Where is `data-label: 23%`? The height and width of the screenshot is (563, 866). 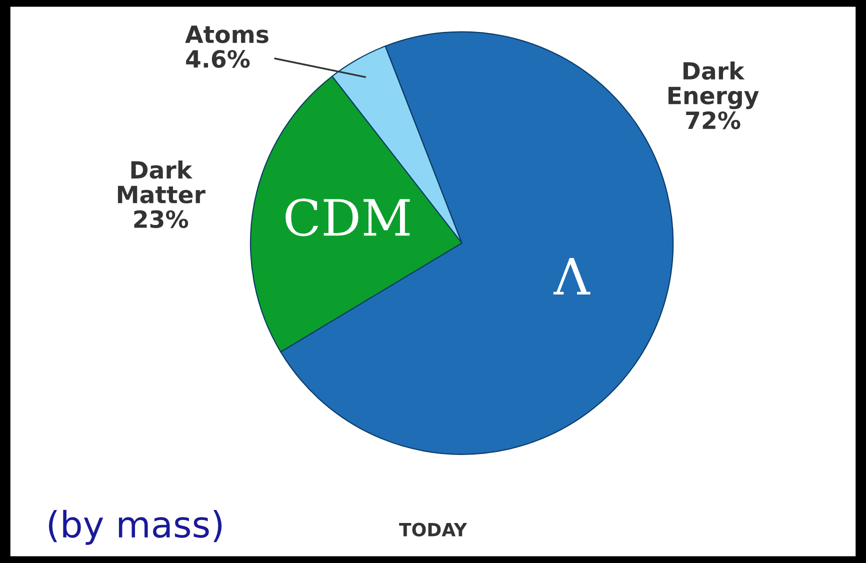
data-label: 23% is located at coordinates (161, 219).